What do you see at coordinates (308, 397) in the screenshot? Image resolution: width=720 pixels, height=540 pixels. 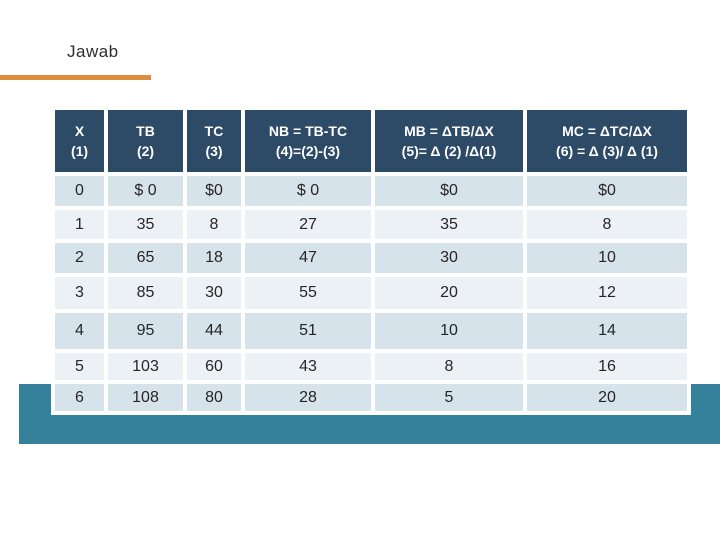 I see `table-cell: 28` at bounding box center [308, 397].